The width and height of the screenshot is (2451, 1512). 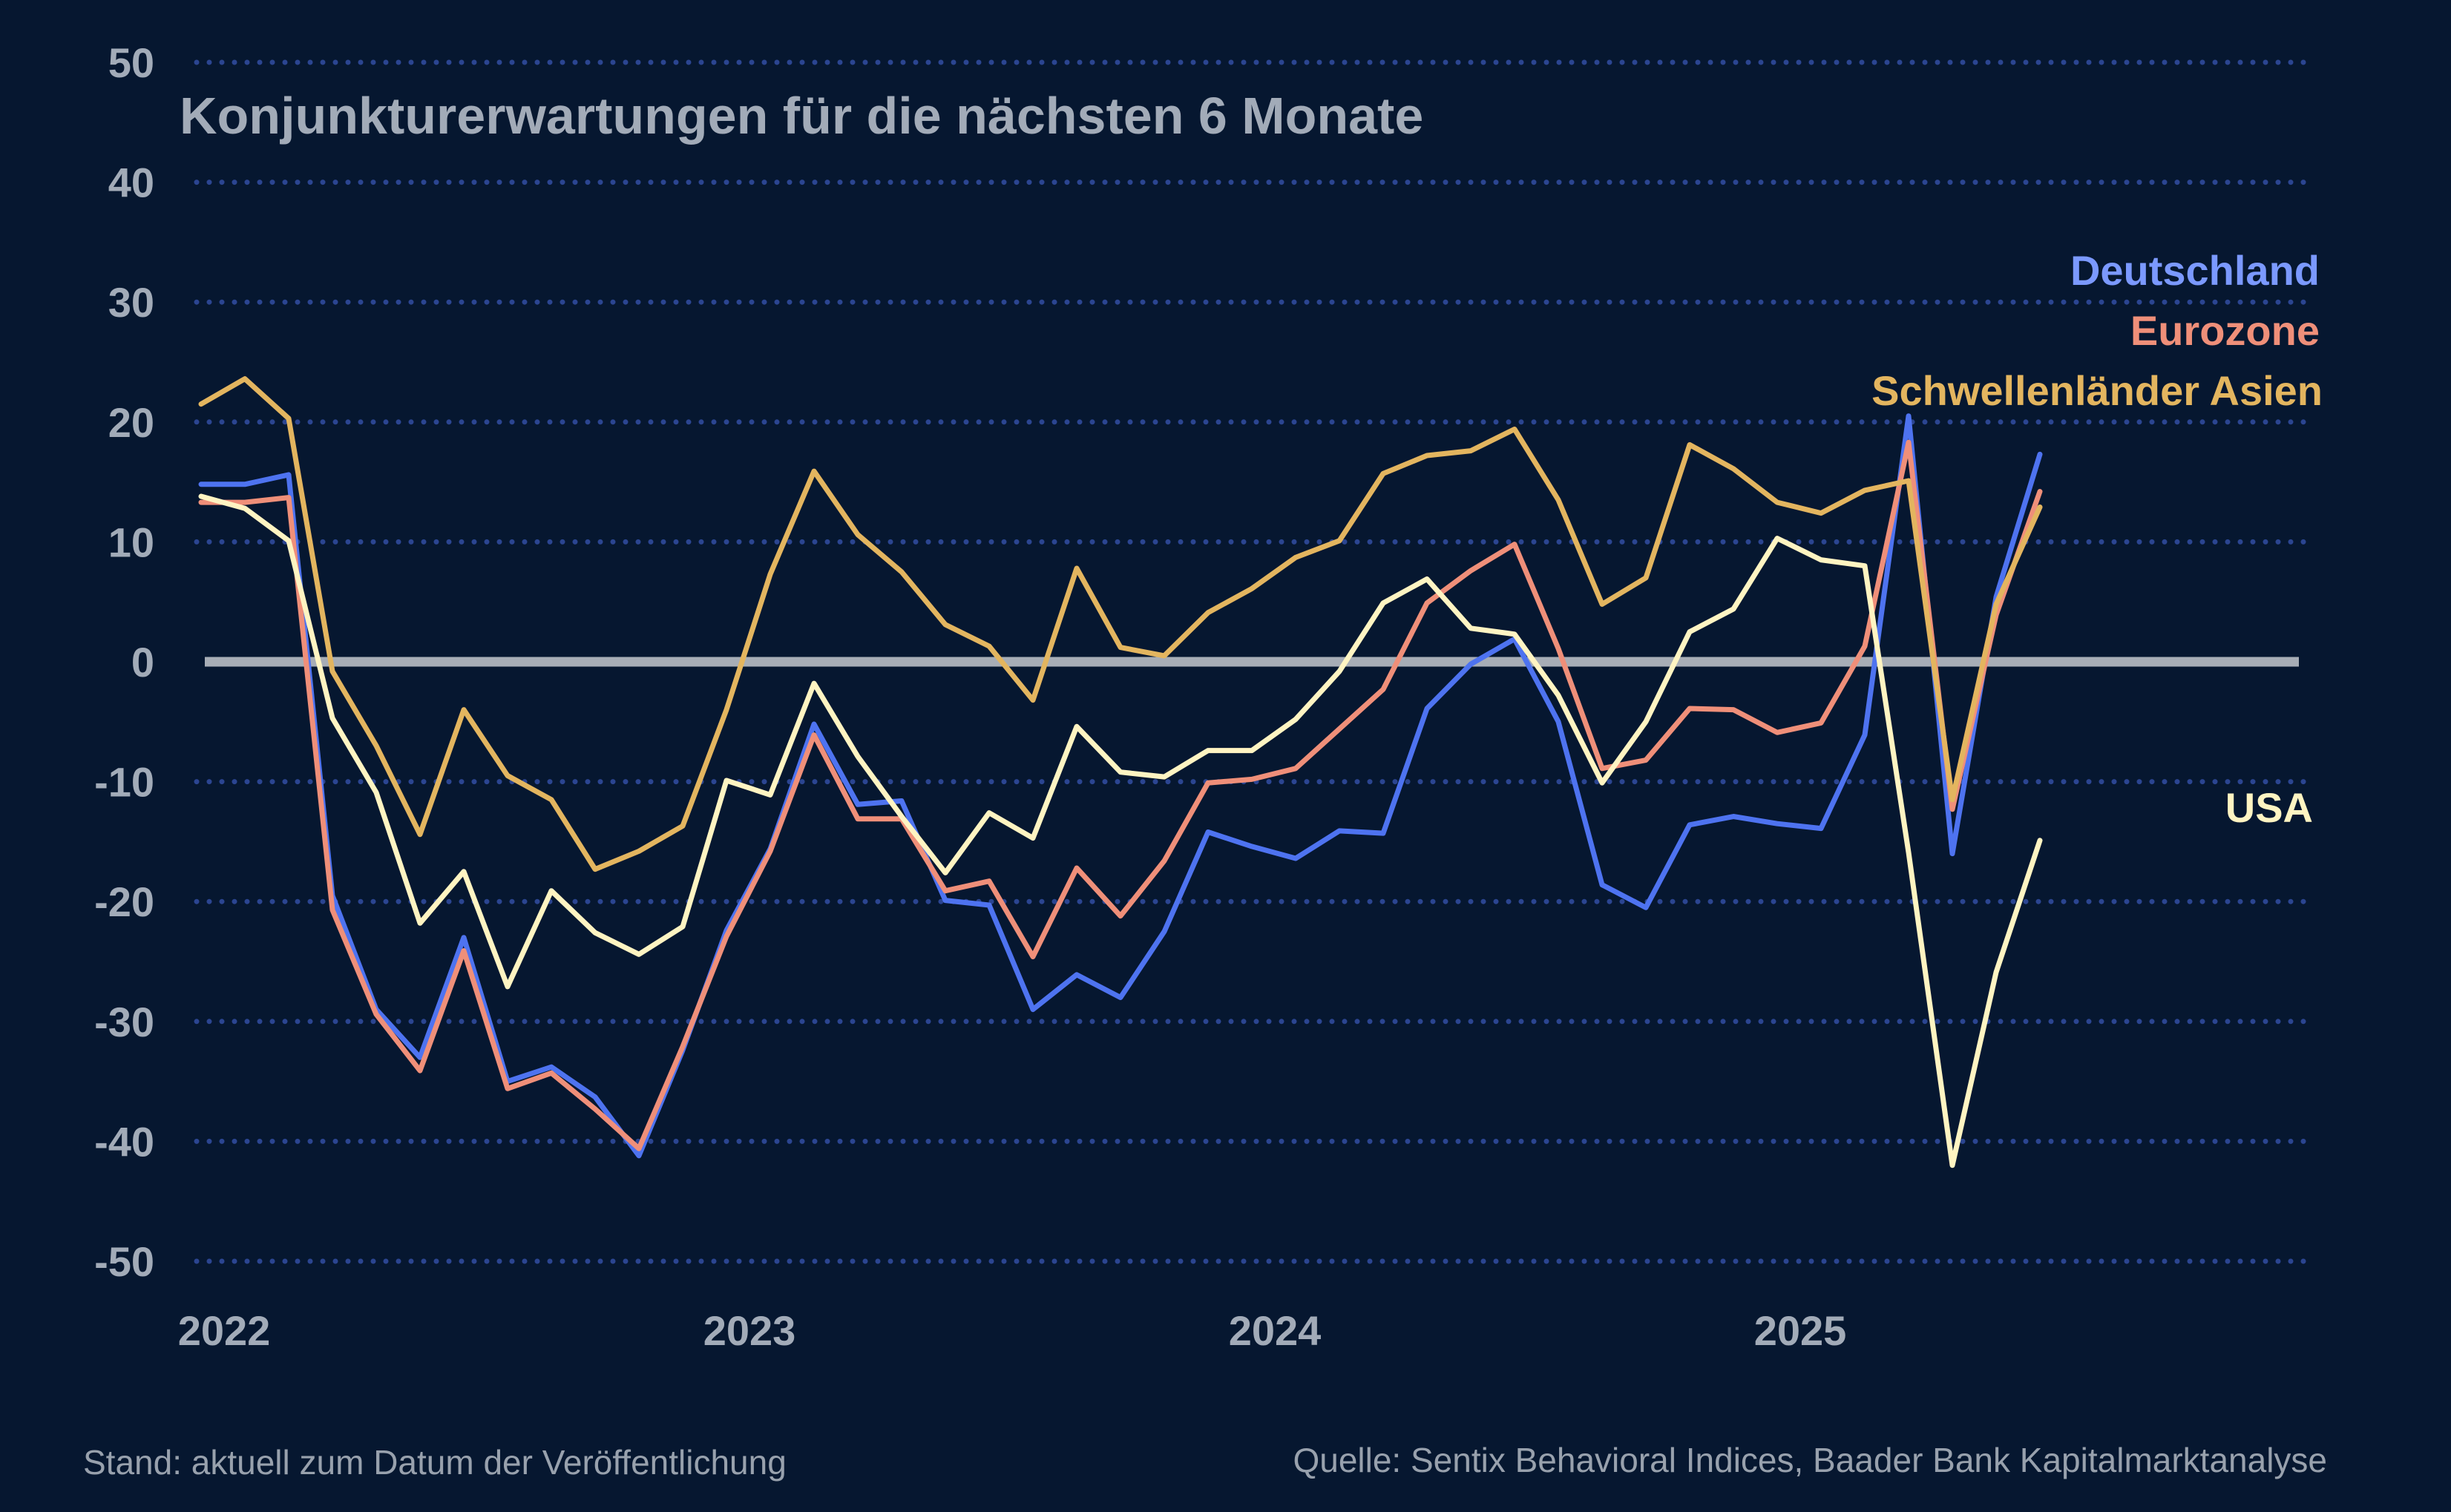 I want to click on x-axis-tick-labels: 2022 2023 2024 2025, so click(x=1012, y=1330).